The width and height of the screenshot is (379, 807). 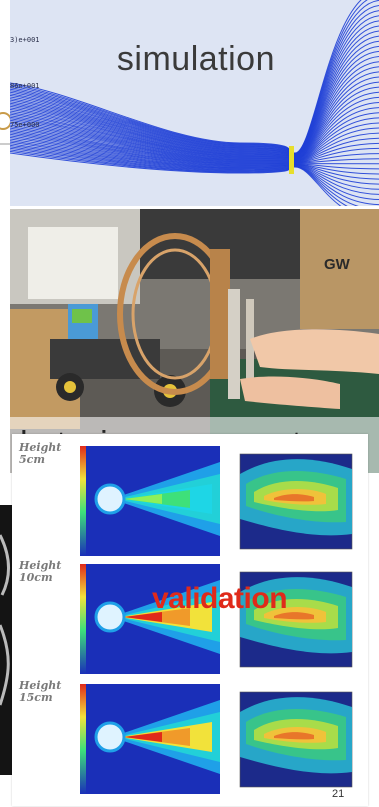 I want to click on height-label-value: 5cm, so click(x=32, y=459).